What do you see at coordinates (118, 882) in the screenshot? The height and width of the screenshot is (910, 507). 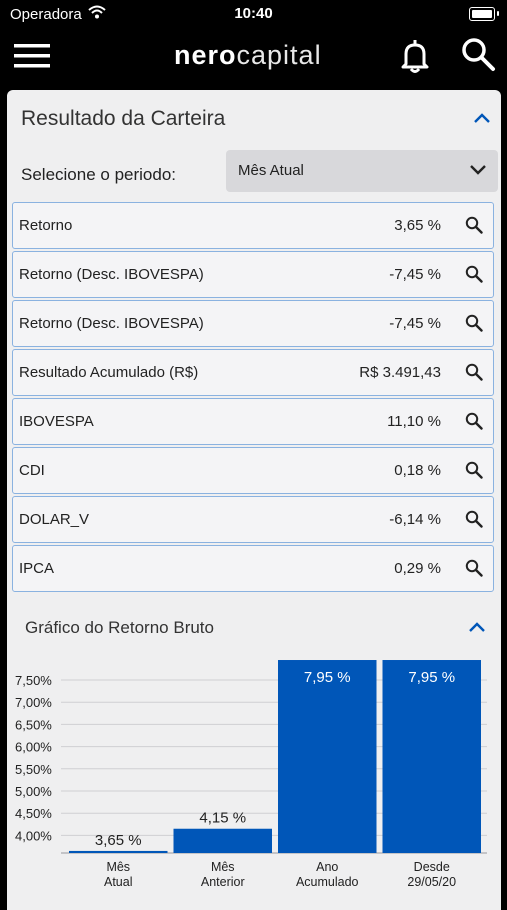 I see `x-category-label: Atual` at bounding box center [118, 882].